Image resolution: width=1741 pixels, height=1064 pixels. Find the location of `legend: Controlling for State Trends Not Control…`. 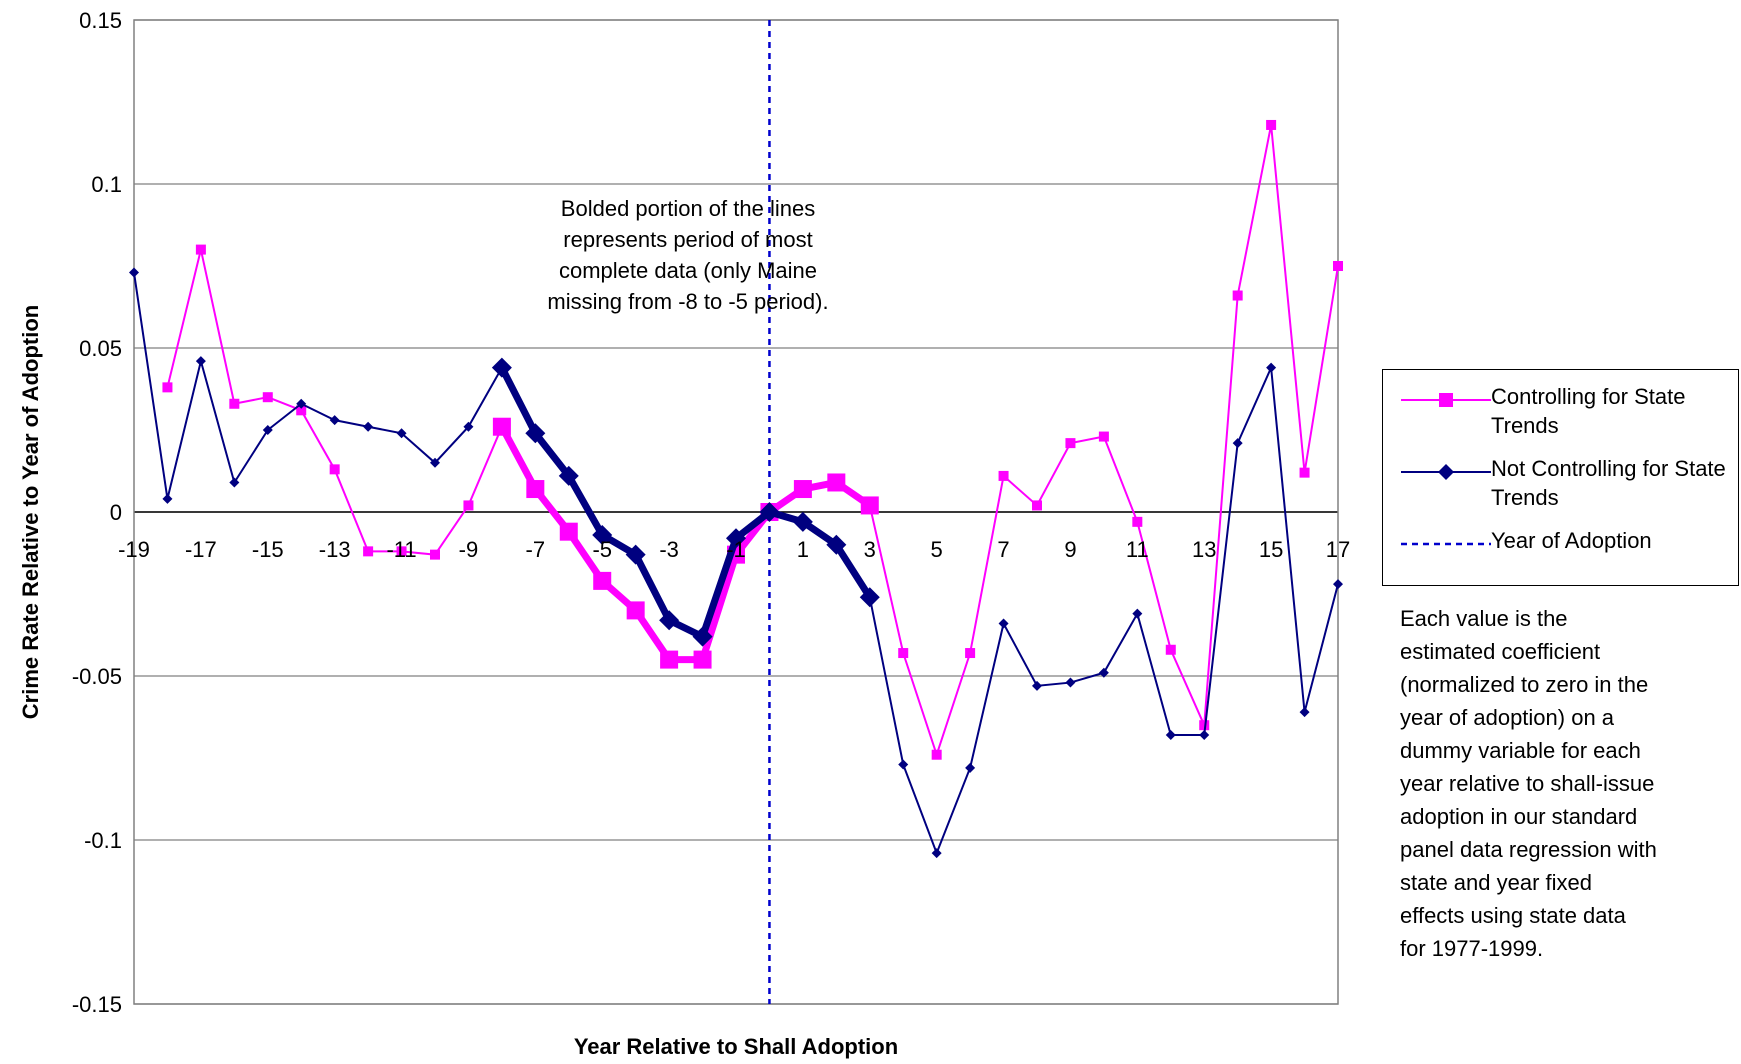

legend: Controlling for State Trends Not Control… is located at coordinates (1560, 477).